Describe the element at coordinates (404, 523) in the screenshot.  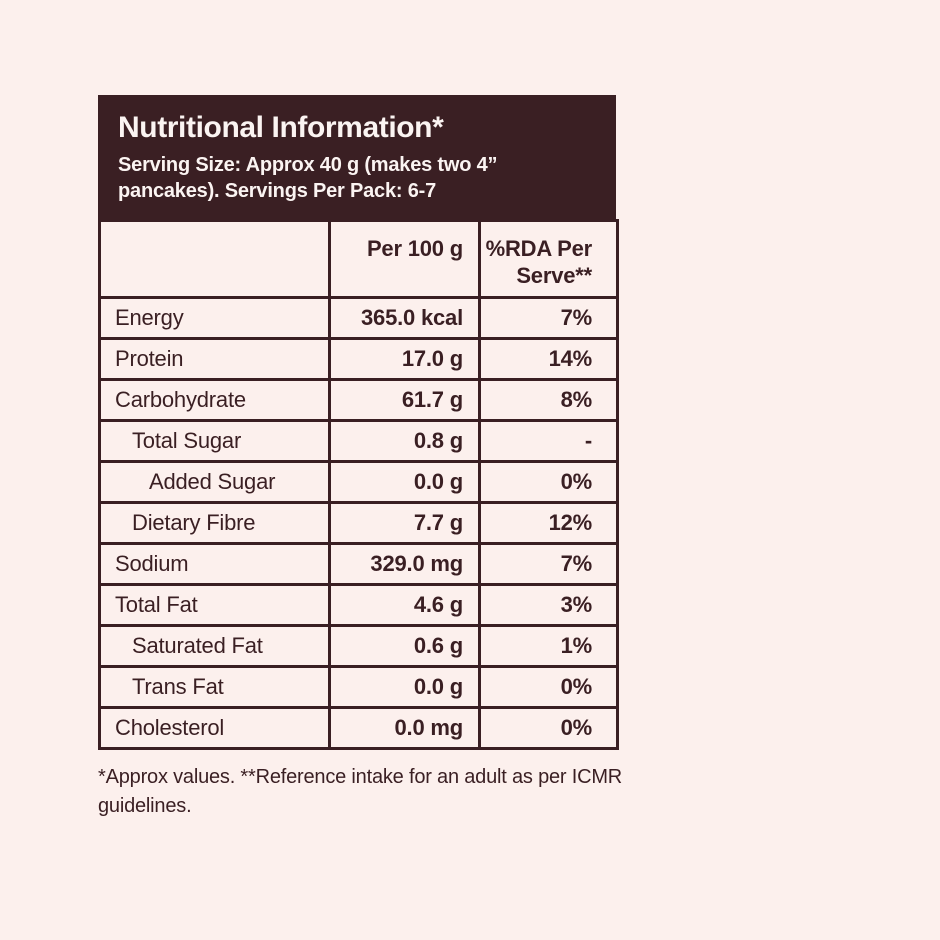
I see `per-100g-value: 7.7 g` at that location.